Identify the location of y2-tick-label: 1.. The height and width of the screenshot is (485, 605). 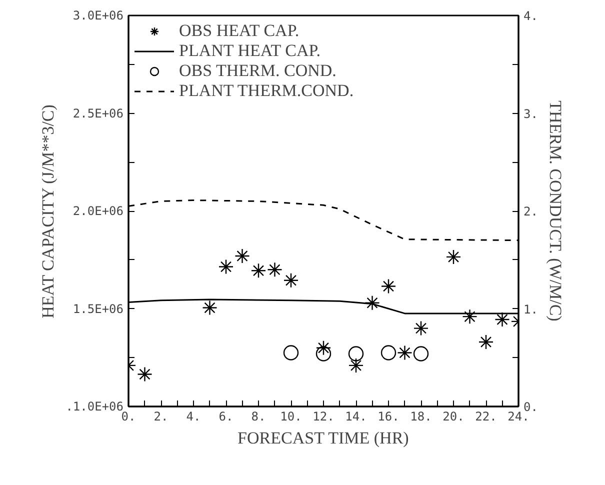
(531, 309).